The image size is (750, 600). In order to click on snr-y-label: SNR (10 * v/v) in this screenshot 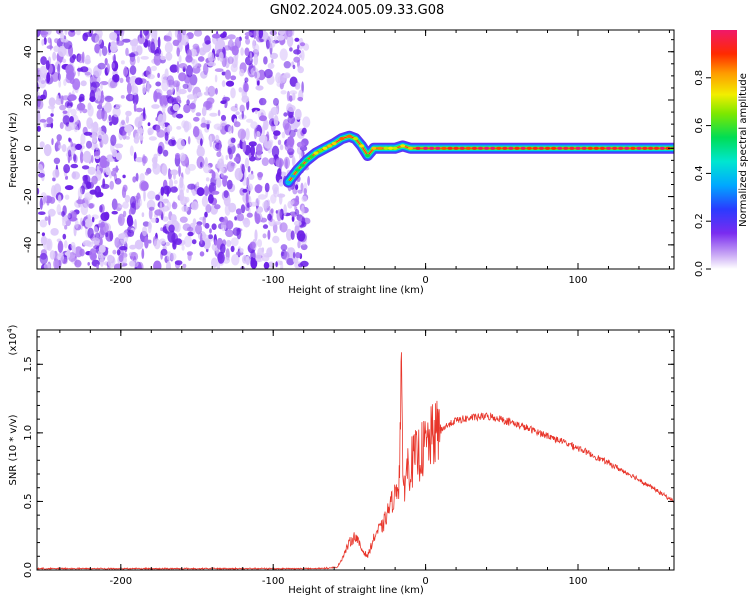, I will do `click(13, 449)`.